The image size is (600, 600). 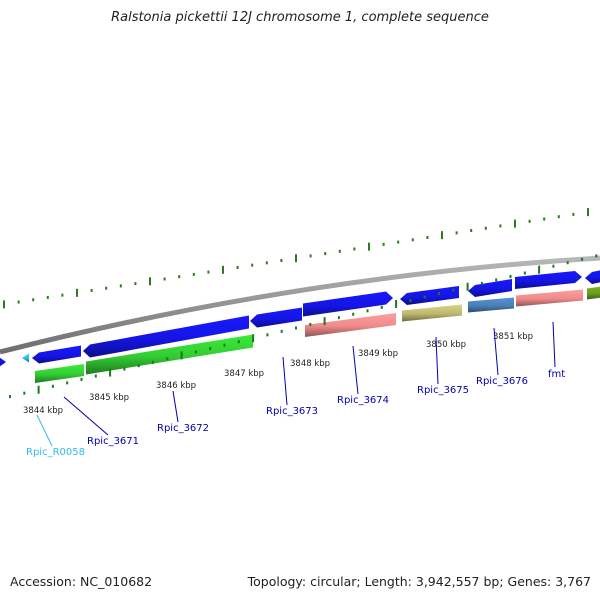 I want to click on feature-rna-small, so click(x=25, y=357).